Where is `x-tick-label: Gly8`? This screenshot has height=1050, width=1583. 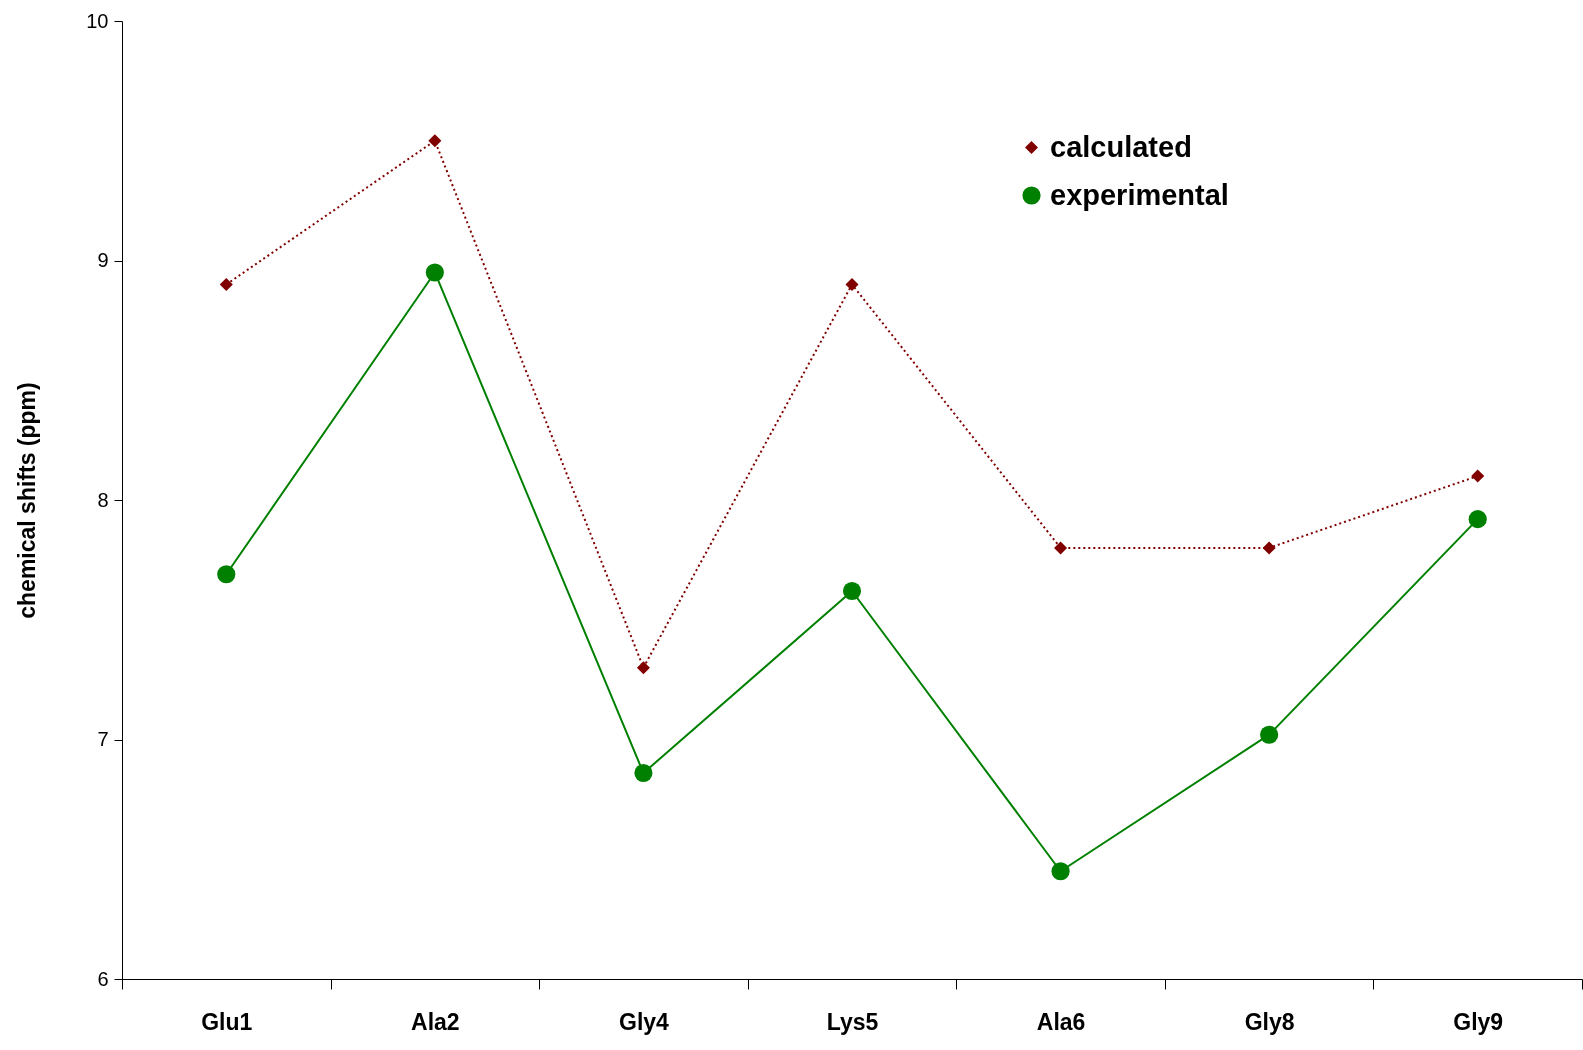 x-tick-label: Gly8 is located at coordinates (1269, 1021).